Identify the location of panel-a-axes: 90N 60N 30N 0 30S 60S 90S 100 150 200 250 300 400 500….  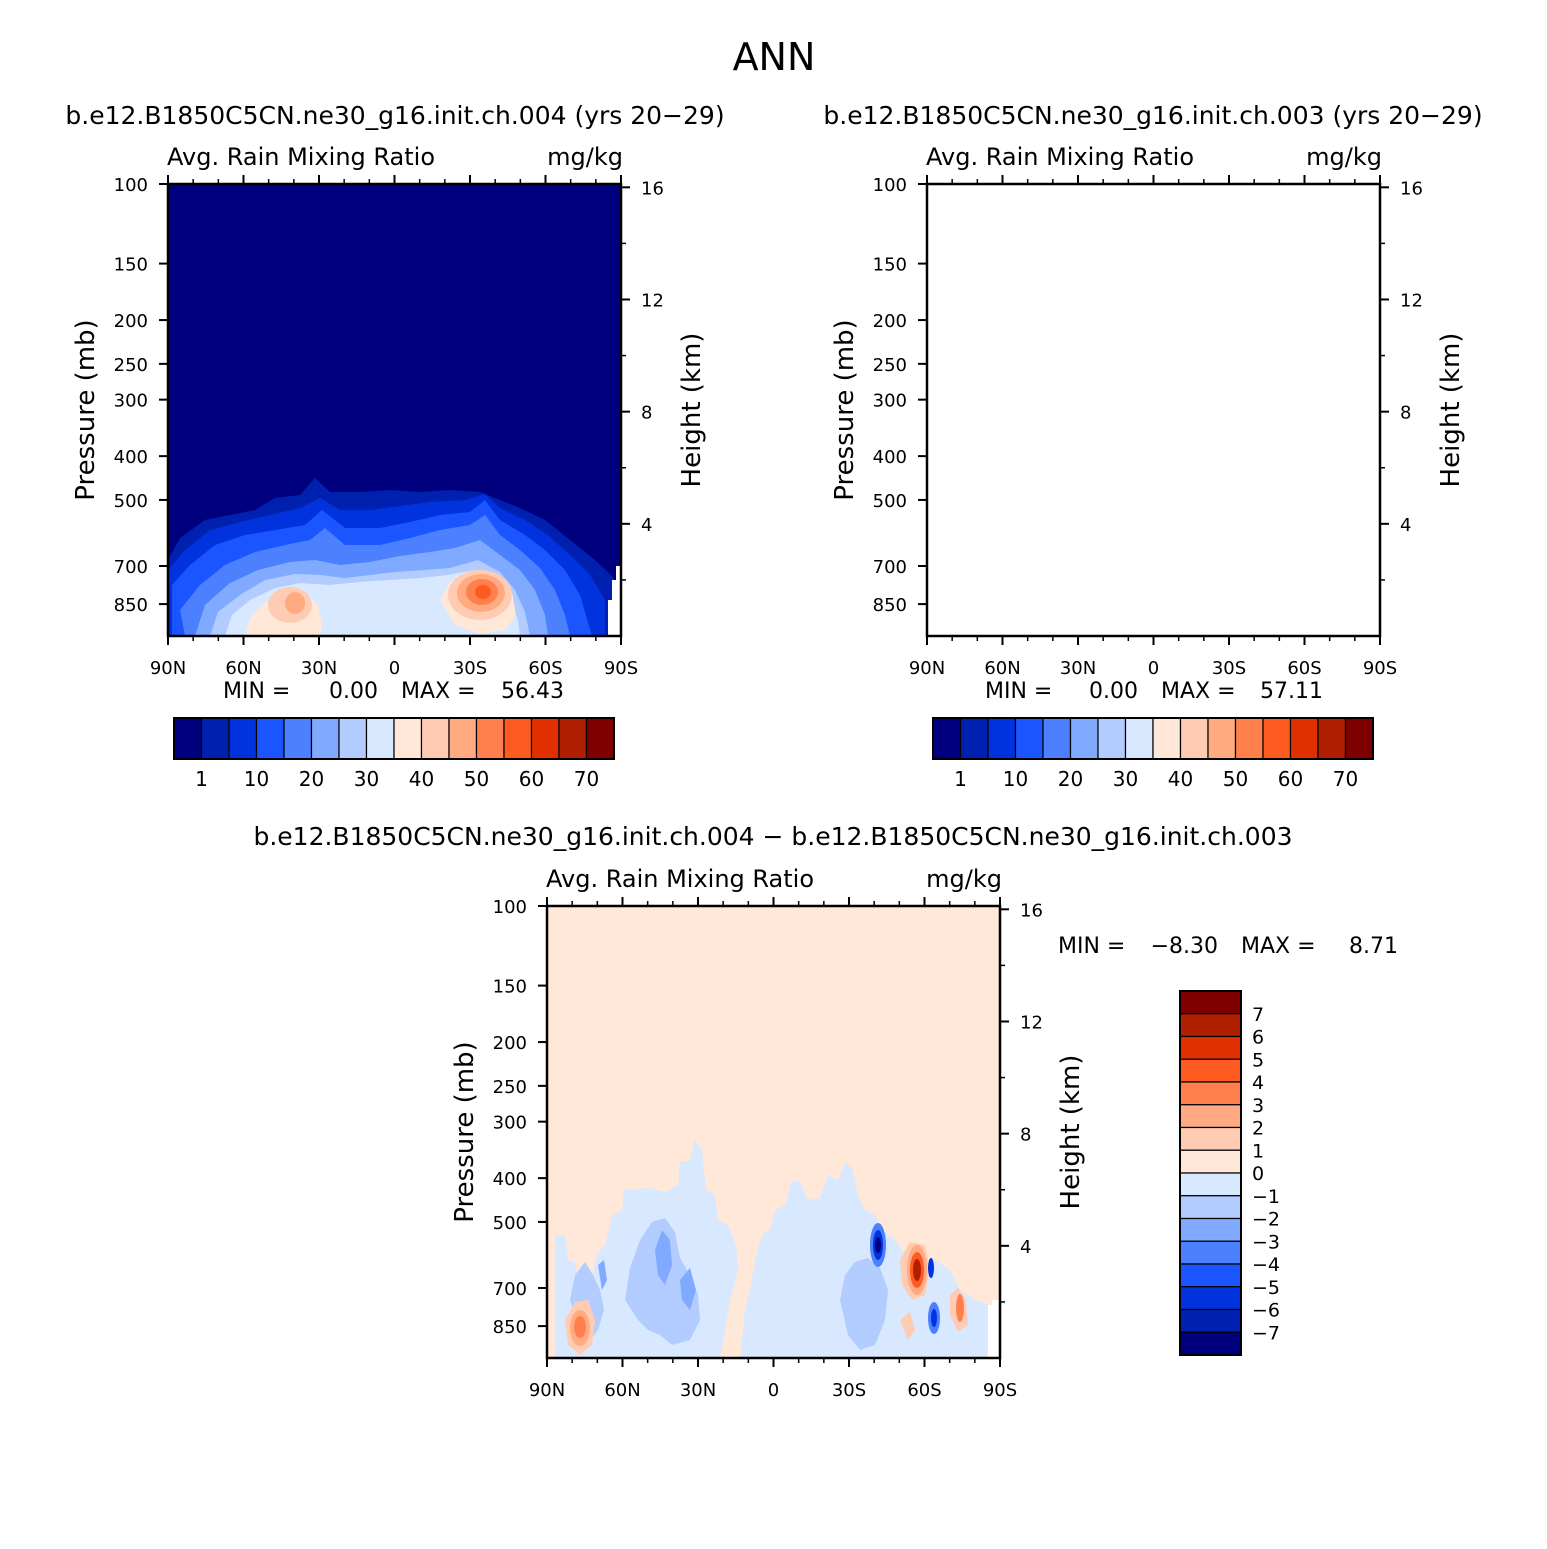
(389, 427).